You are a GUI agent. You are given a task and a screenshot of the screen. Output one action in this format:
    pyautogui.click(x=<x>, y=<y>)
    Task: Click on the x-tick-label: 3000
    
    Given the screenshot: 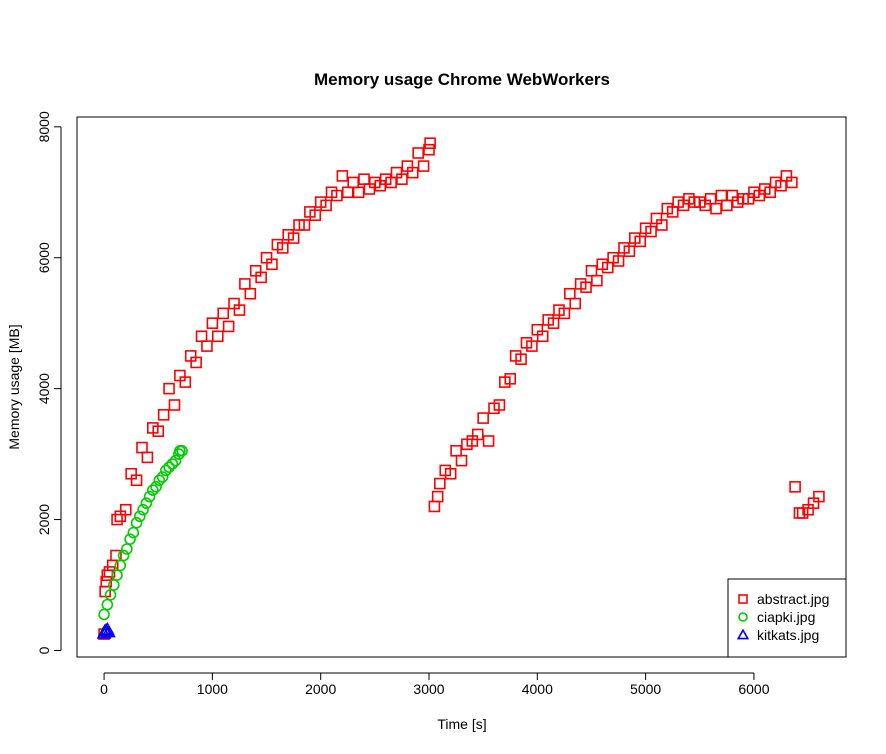 What is the action you would take?
    pyautogui.click(x=428, y=689)
    